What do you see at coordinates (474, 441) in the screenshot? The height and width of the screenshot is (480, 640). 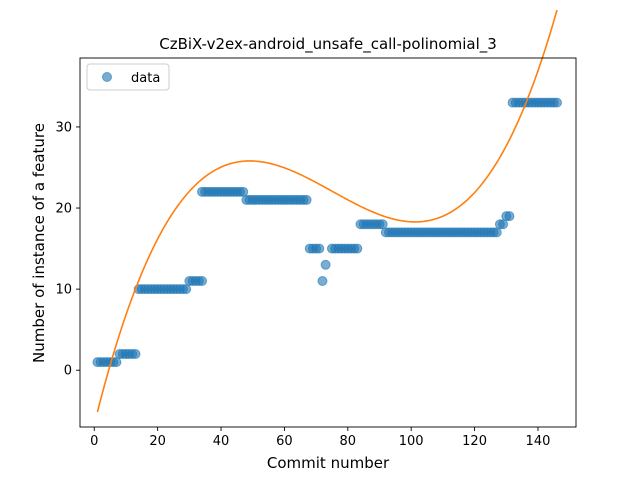 I see `x-tick-label: 120` at bounding box center [474, 441].